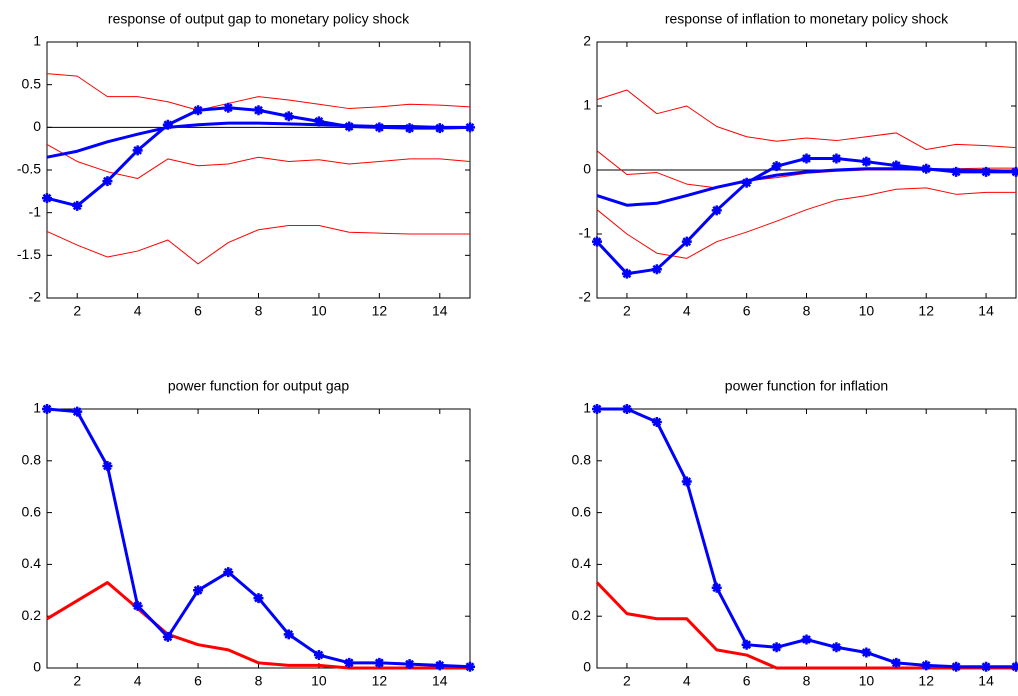 The height and width of the screenshot is (696, 1018). I want to click on chart-title: power function for output gap, so click(259, 386).